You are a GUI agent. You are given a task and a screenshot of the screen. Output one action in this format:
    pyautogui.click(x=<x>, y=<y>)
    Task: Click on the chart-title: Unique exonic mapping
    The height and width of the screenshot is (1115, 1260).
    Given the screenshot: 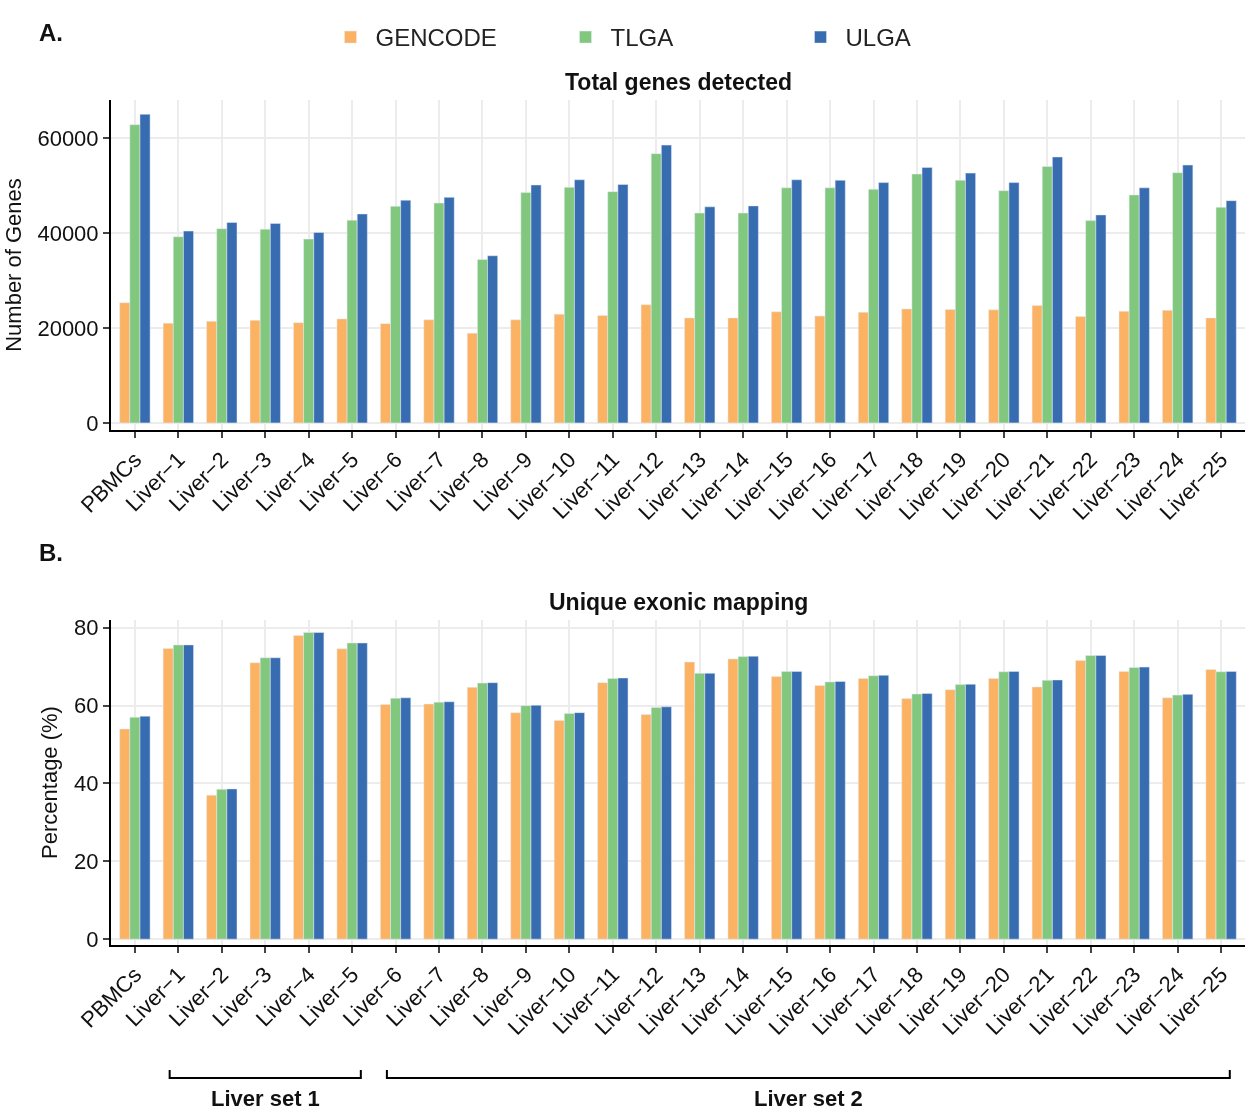 What is the action you would take?
    pyautogui.click(x=679, y=602)
    